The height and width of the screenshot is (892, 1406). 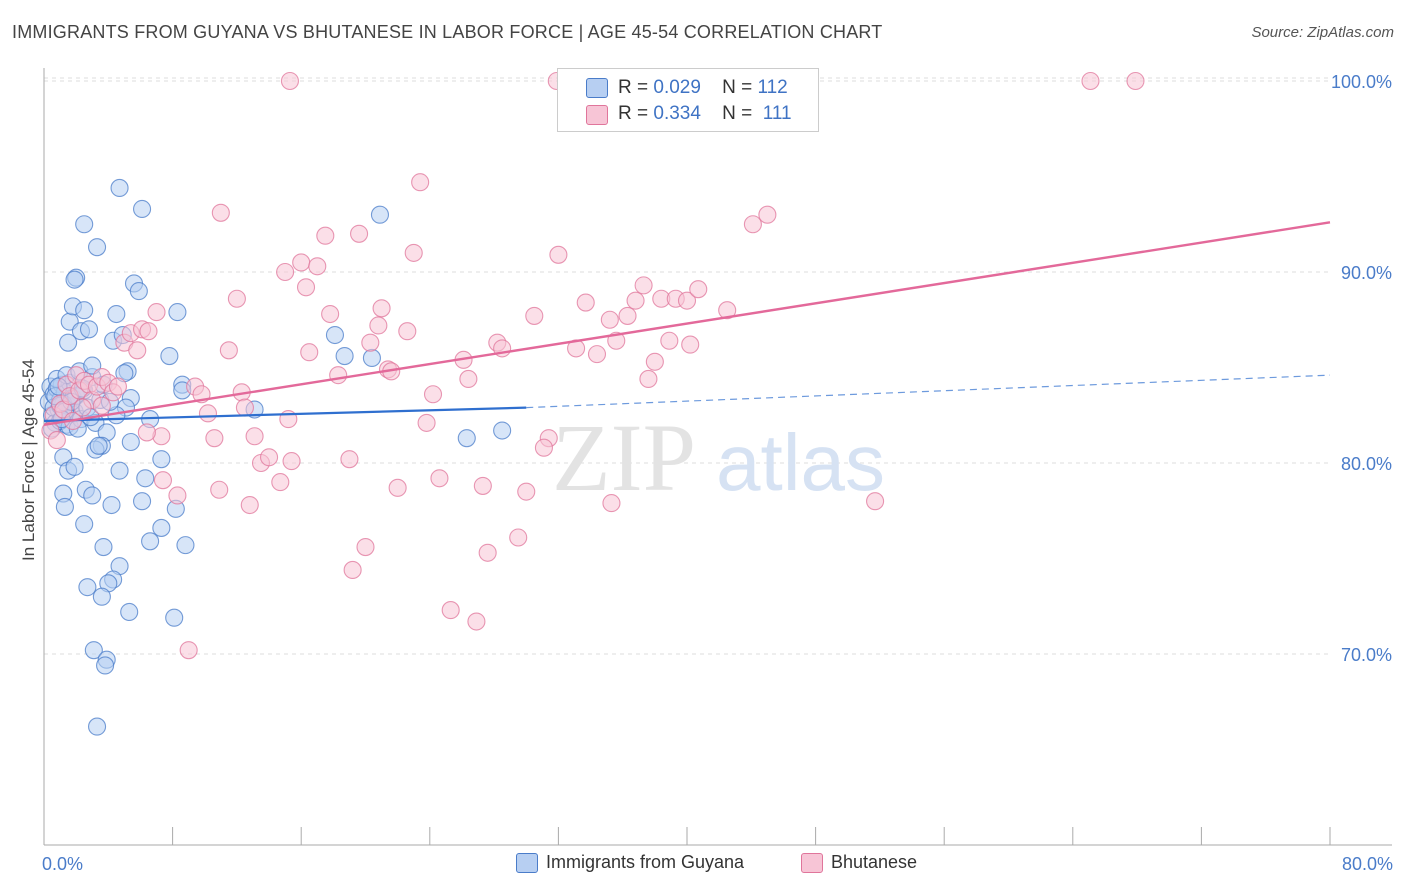 I want to click on bottom-legend-label: Immigrants from Guyana, so click(x=645, y=862).